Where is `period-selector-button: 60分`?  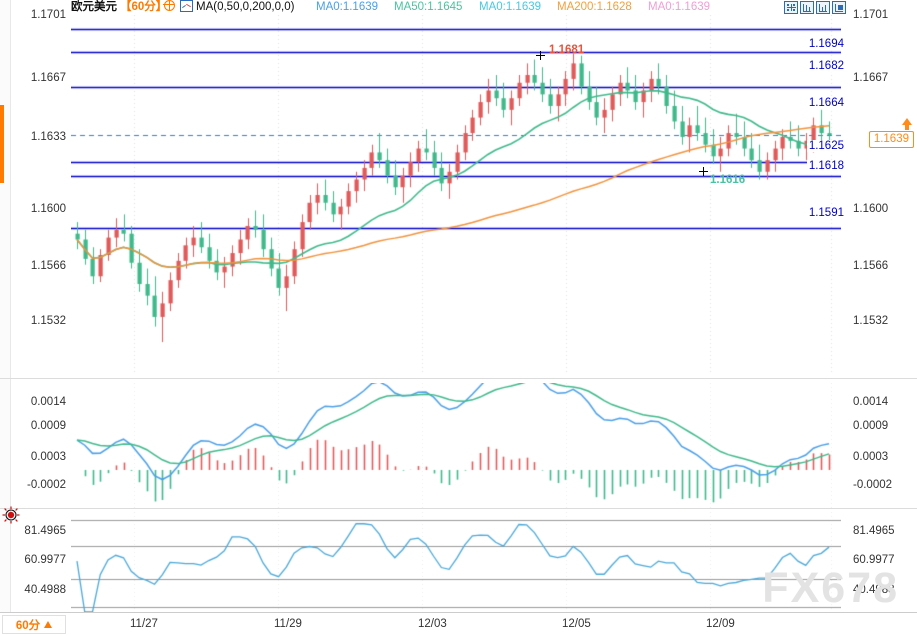 period-selector-button: 60分 is located at coordinates (34, 624).